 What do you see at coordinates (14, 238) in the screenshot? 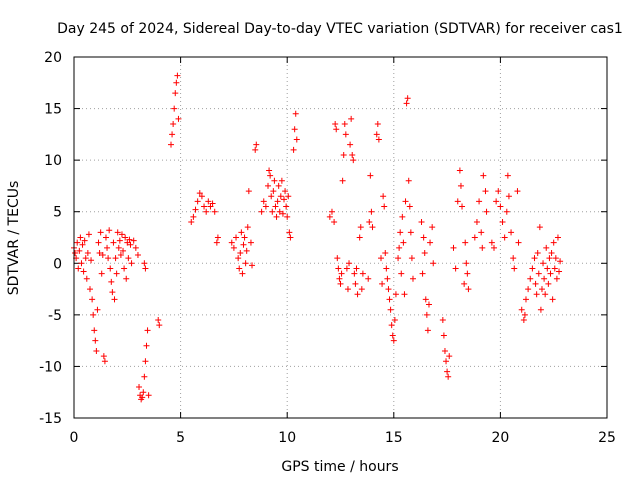
I see `y-axis-label: SDTVAR / TECUs` at bounding box center [14, 238].